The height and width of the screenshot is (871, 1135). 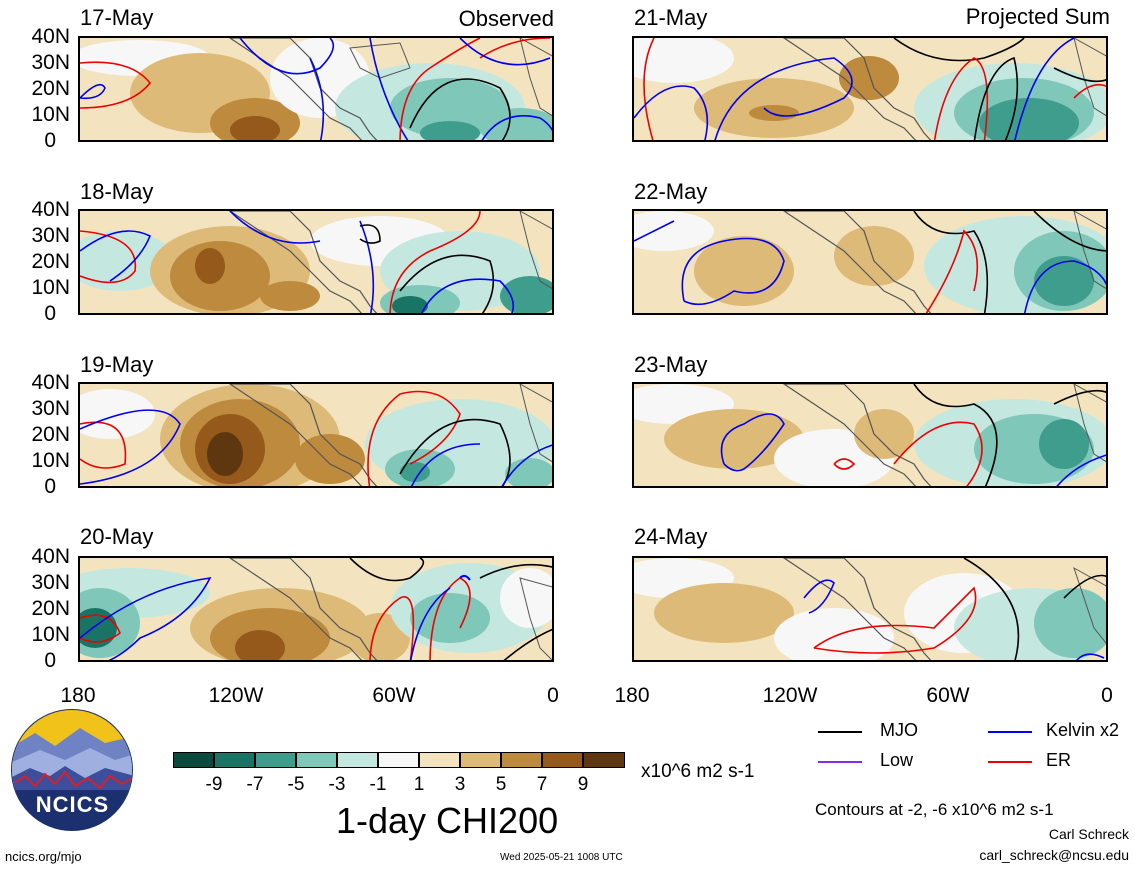 What do you see at coordinates (671, 17) in the screenshot?
I see `panel-date-label: 21-May` at bounding box center [671, 17].